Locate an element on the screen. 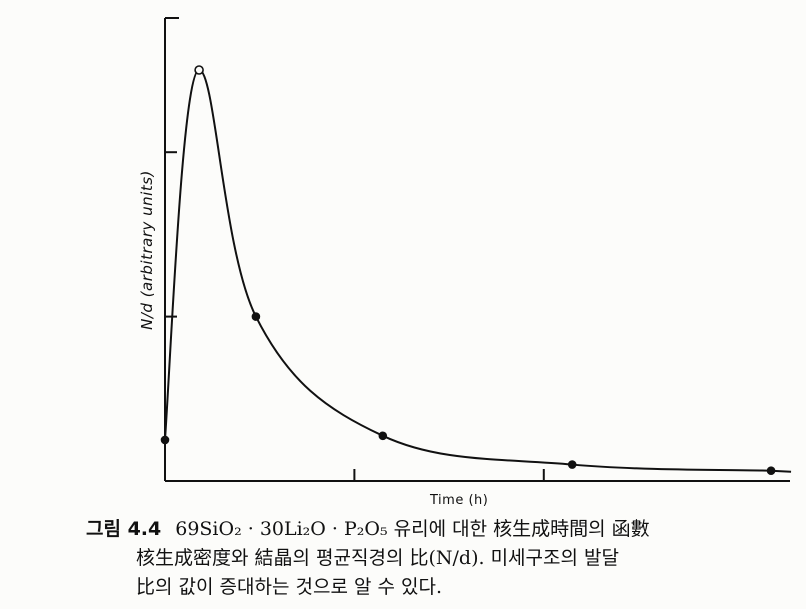  y-axis-label: N/d (arbitrary units) is located at coordinates (147, 250).